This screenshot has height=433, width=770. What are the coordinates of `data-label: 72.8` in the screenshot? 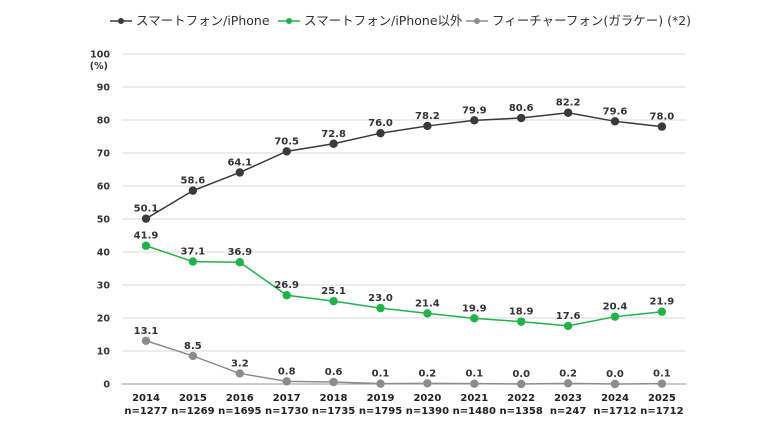 It's located at (333, 134).